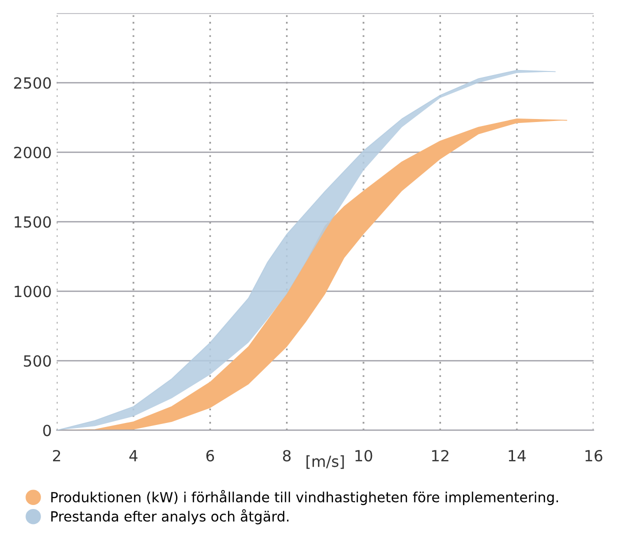  What do you see at coordinates (37, 361) in the screenshot?
I see `y-tick-label: 500` at bounding box center [37, 361].